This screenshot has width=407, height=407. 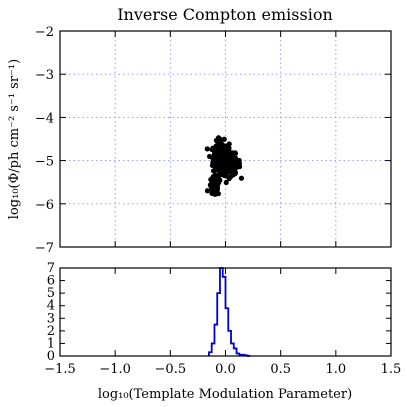 I want to click on y-tick-label: −3, so click(x=44, y=75).